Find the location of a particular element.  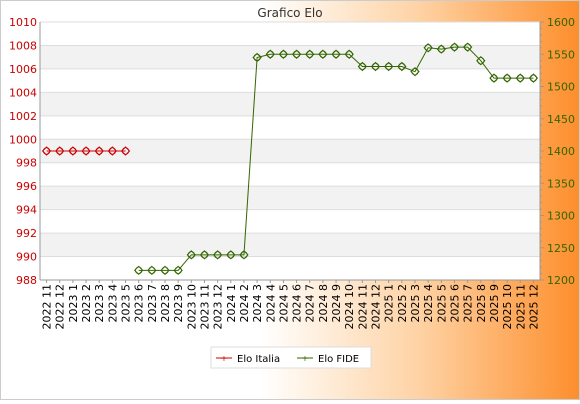

right-tick-label: 1250 is located at coordinates (561, 248).